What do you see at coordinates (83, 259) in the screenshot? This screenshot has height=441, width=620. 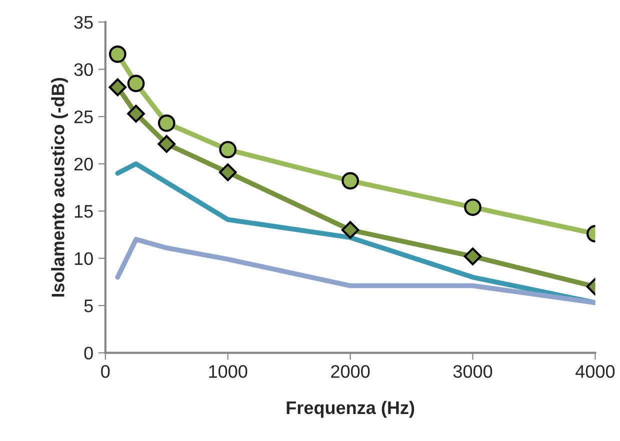 I see `y-tick-label: 10` at bounding box center [83, 259].